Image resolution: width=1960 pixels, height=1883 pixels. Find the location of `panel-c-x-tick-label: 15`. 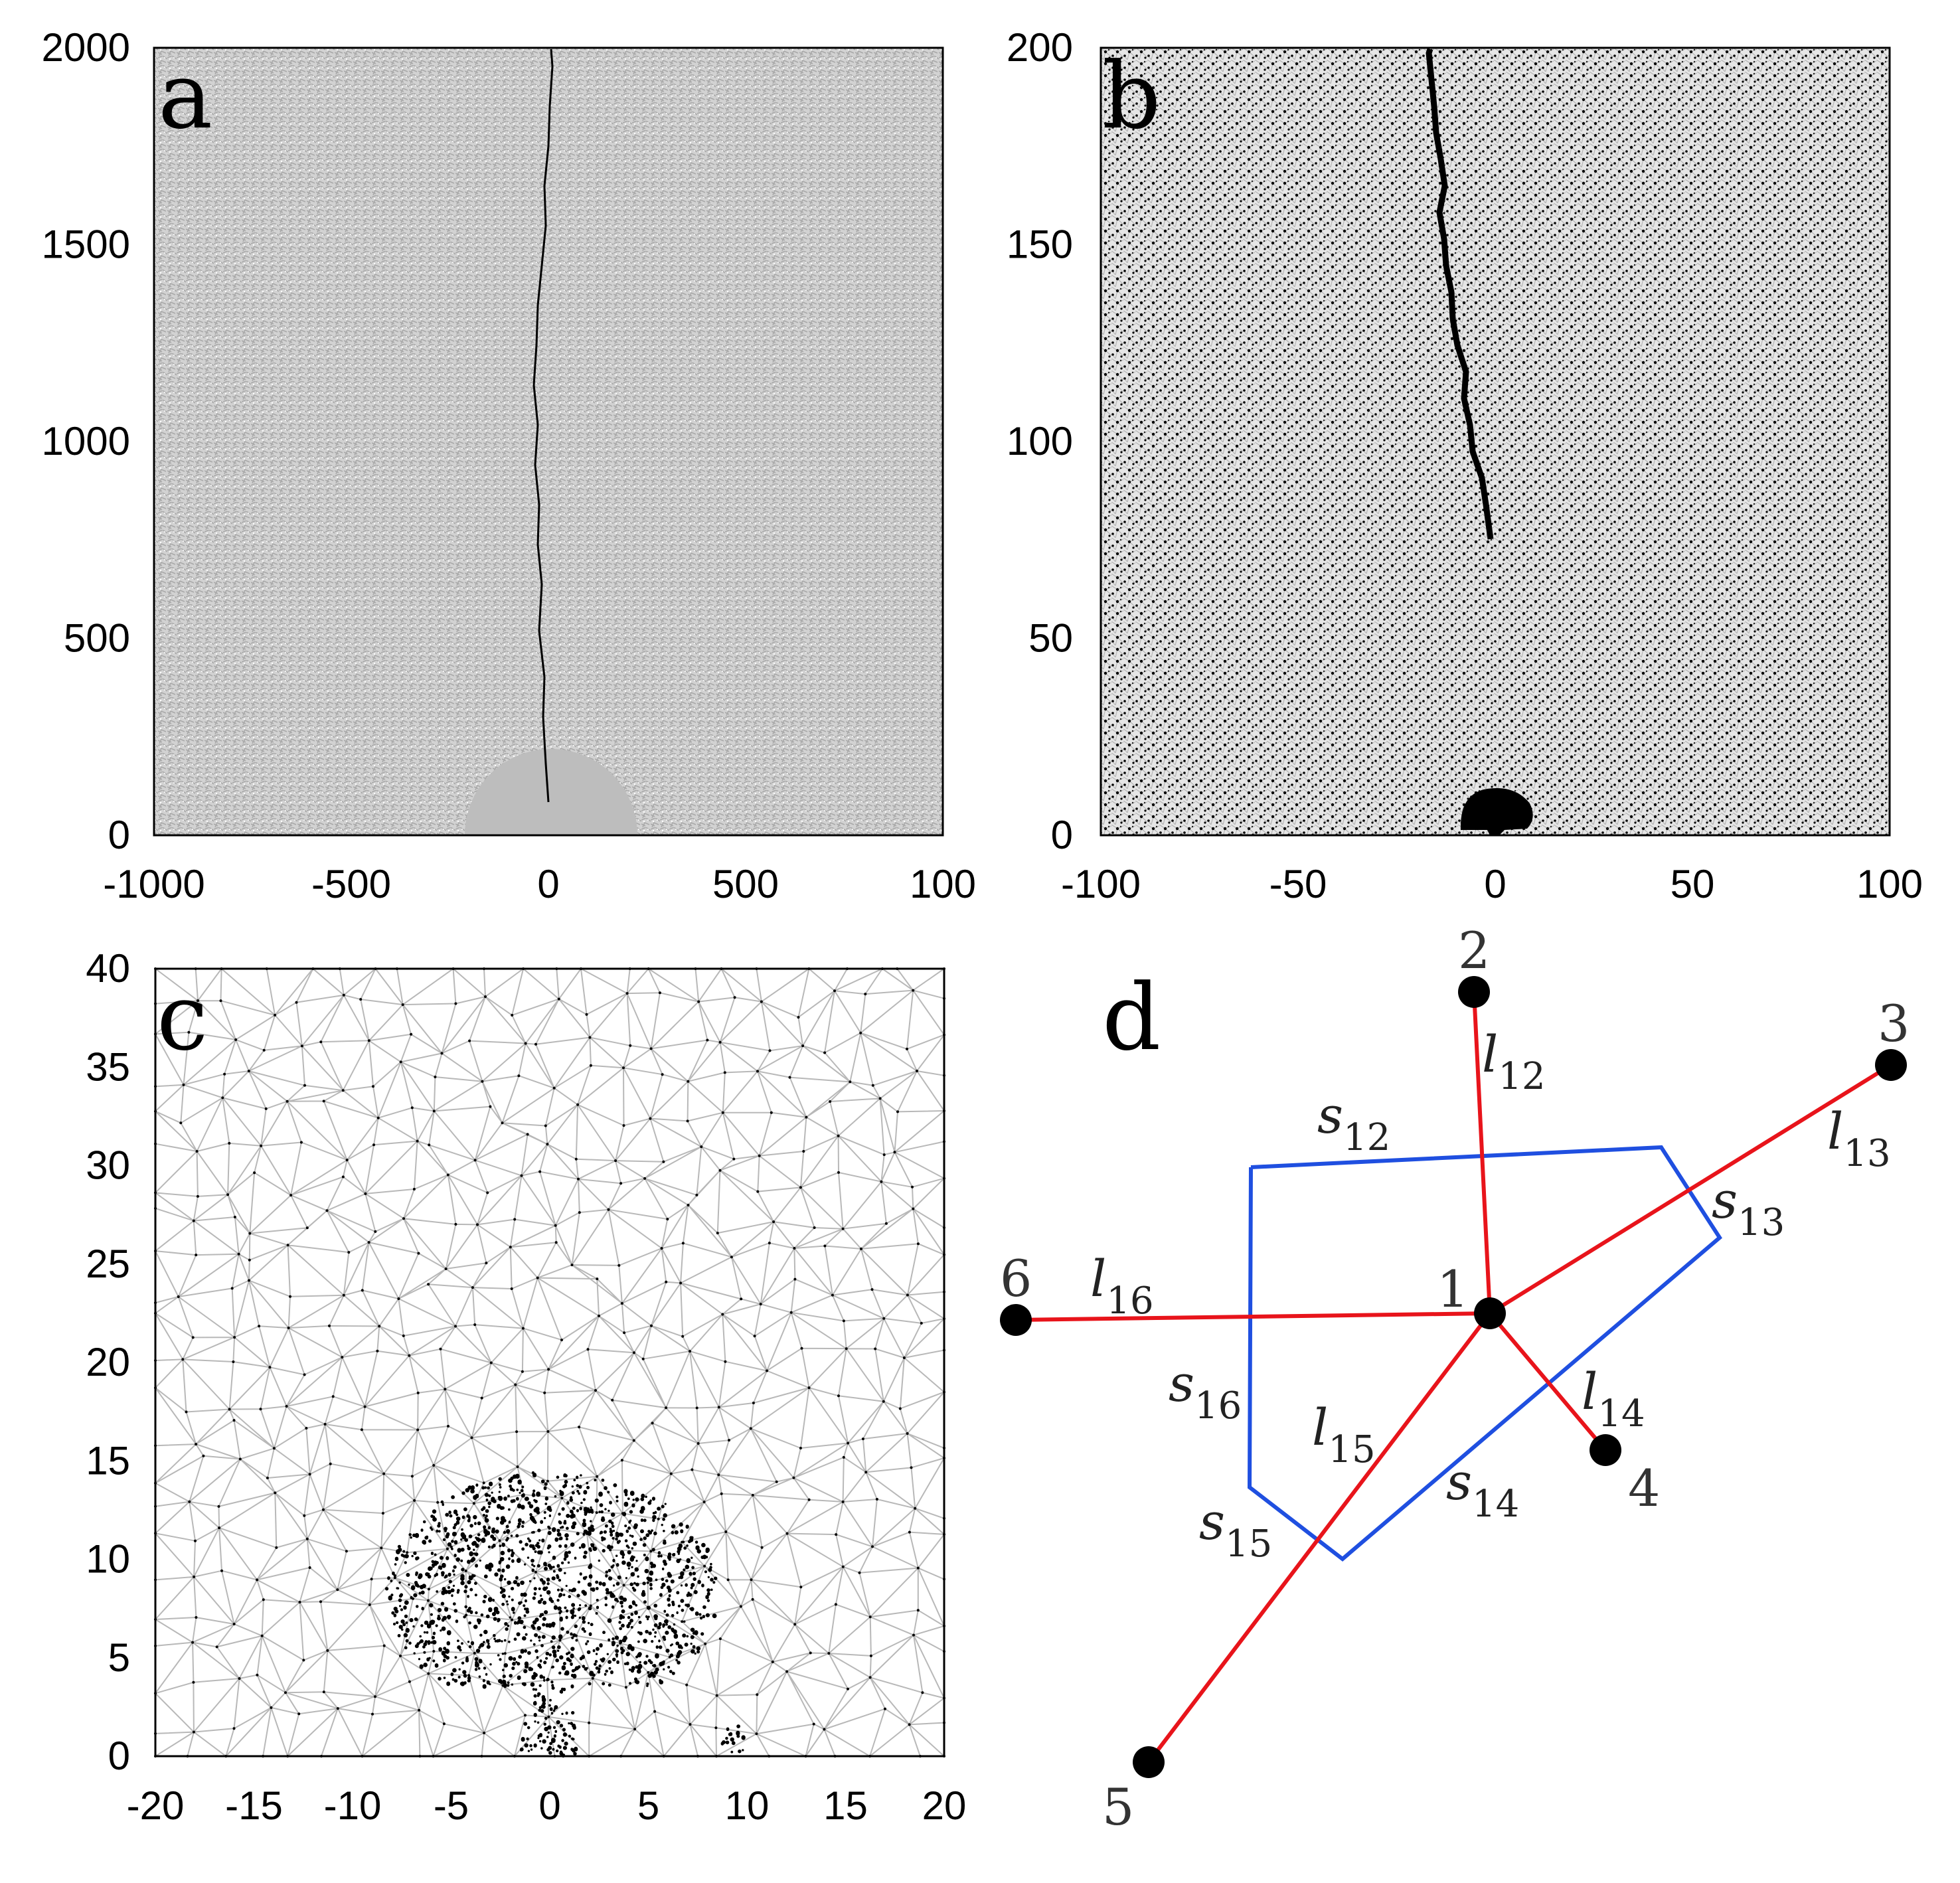

panel-c-x-tick-label: 15 is located at coordinates (845, 1805).